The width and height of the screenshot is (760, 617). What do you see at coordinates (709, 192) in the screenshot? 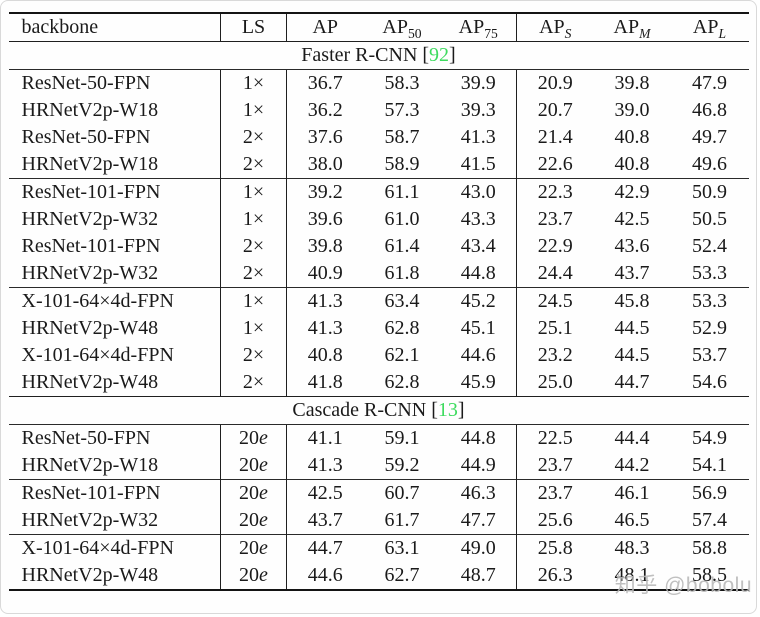
I see `metric-cell-apl: 50.9` at bounding box center [709, 192].